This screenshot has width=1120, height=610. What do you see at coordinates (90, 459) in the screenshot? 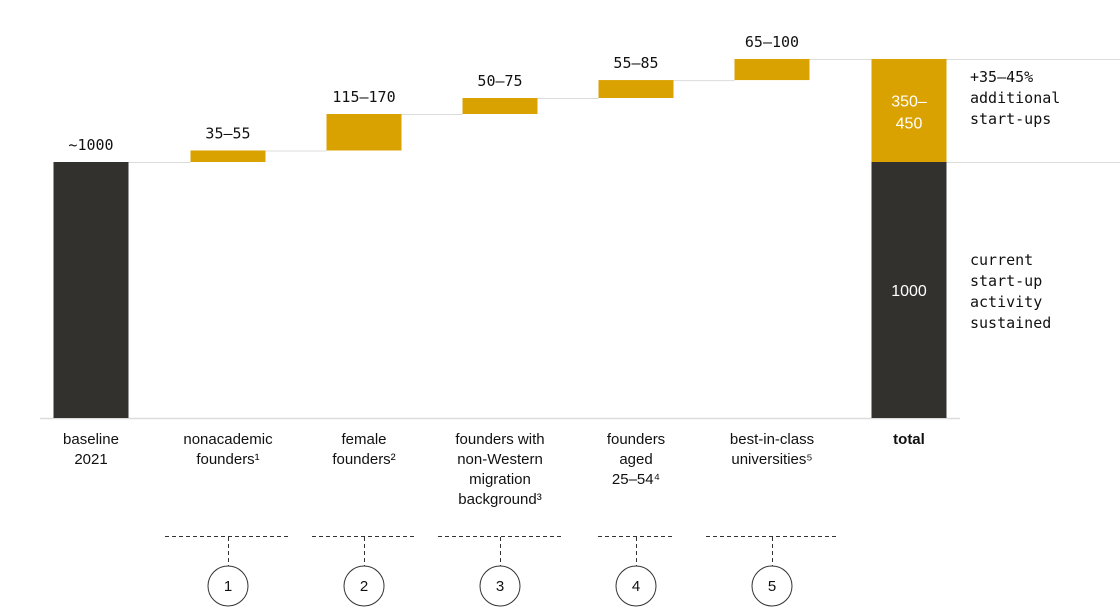
I see `category-label: 2021` at bounding box center [90, 459].